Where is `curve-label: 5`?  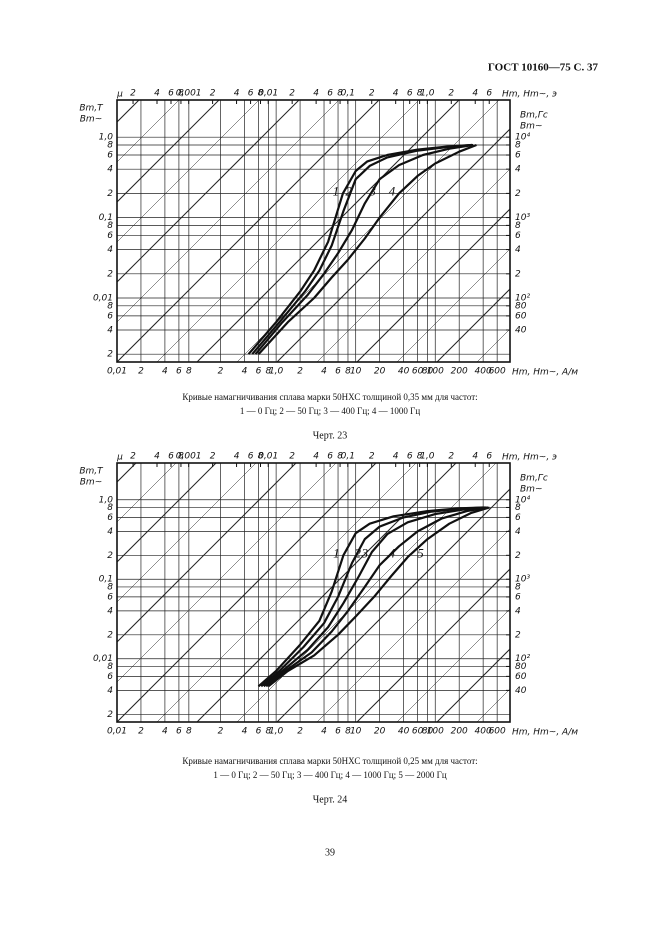 curve-label: 5 is located at coordinates (420, 552).